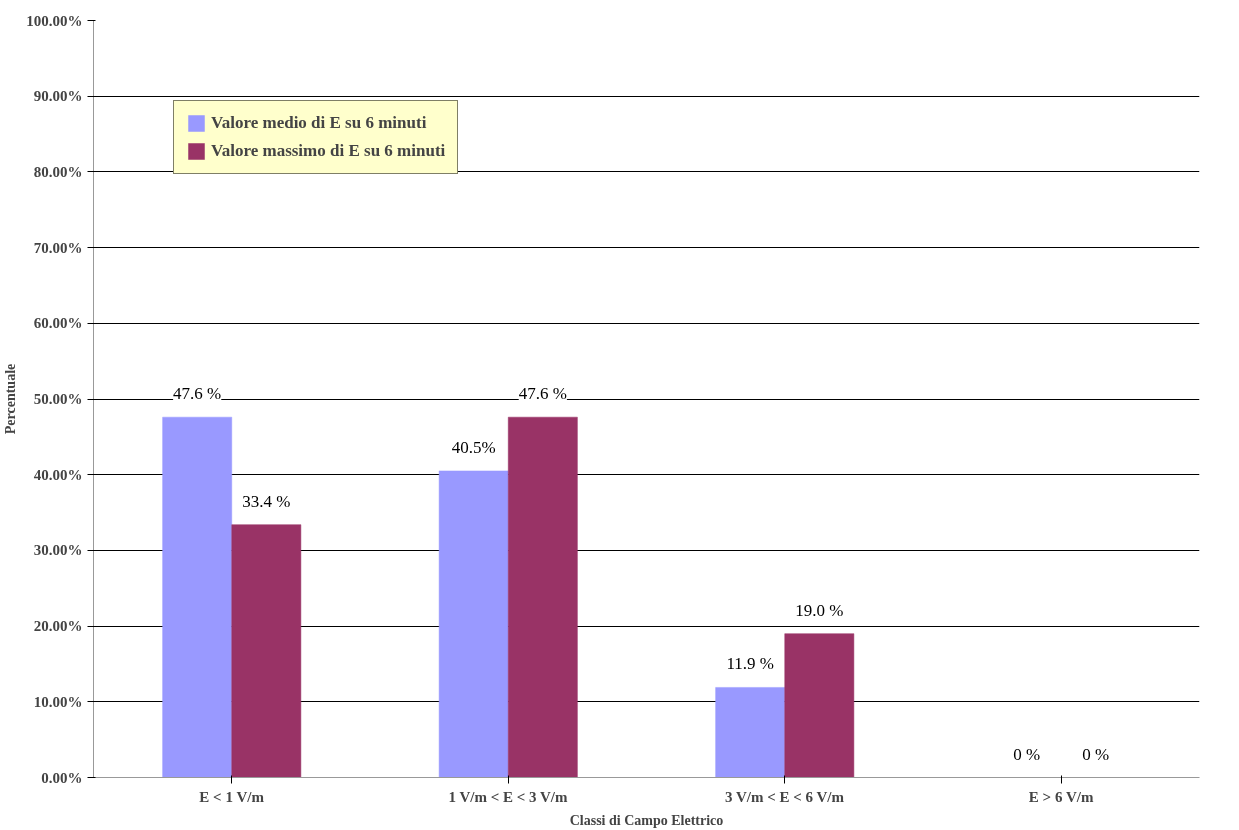 This screenshot has height=830, width=1239. What do you see at coordinates (54, 20) in the screenshot?
I see `y-tick-label: 100.00%` at bounding box center [54, 20].